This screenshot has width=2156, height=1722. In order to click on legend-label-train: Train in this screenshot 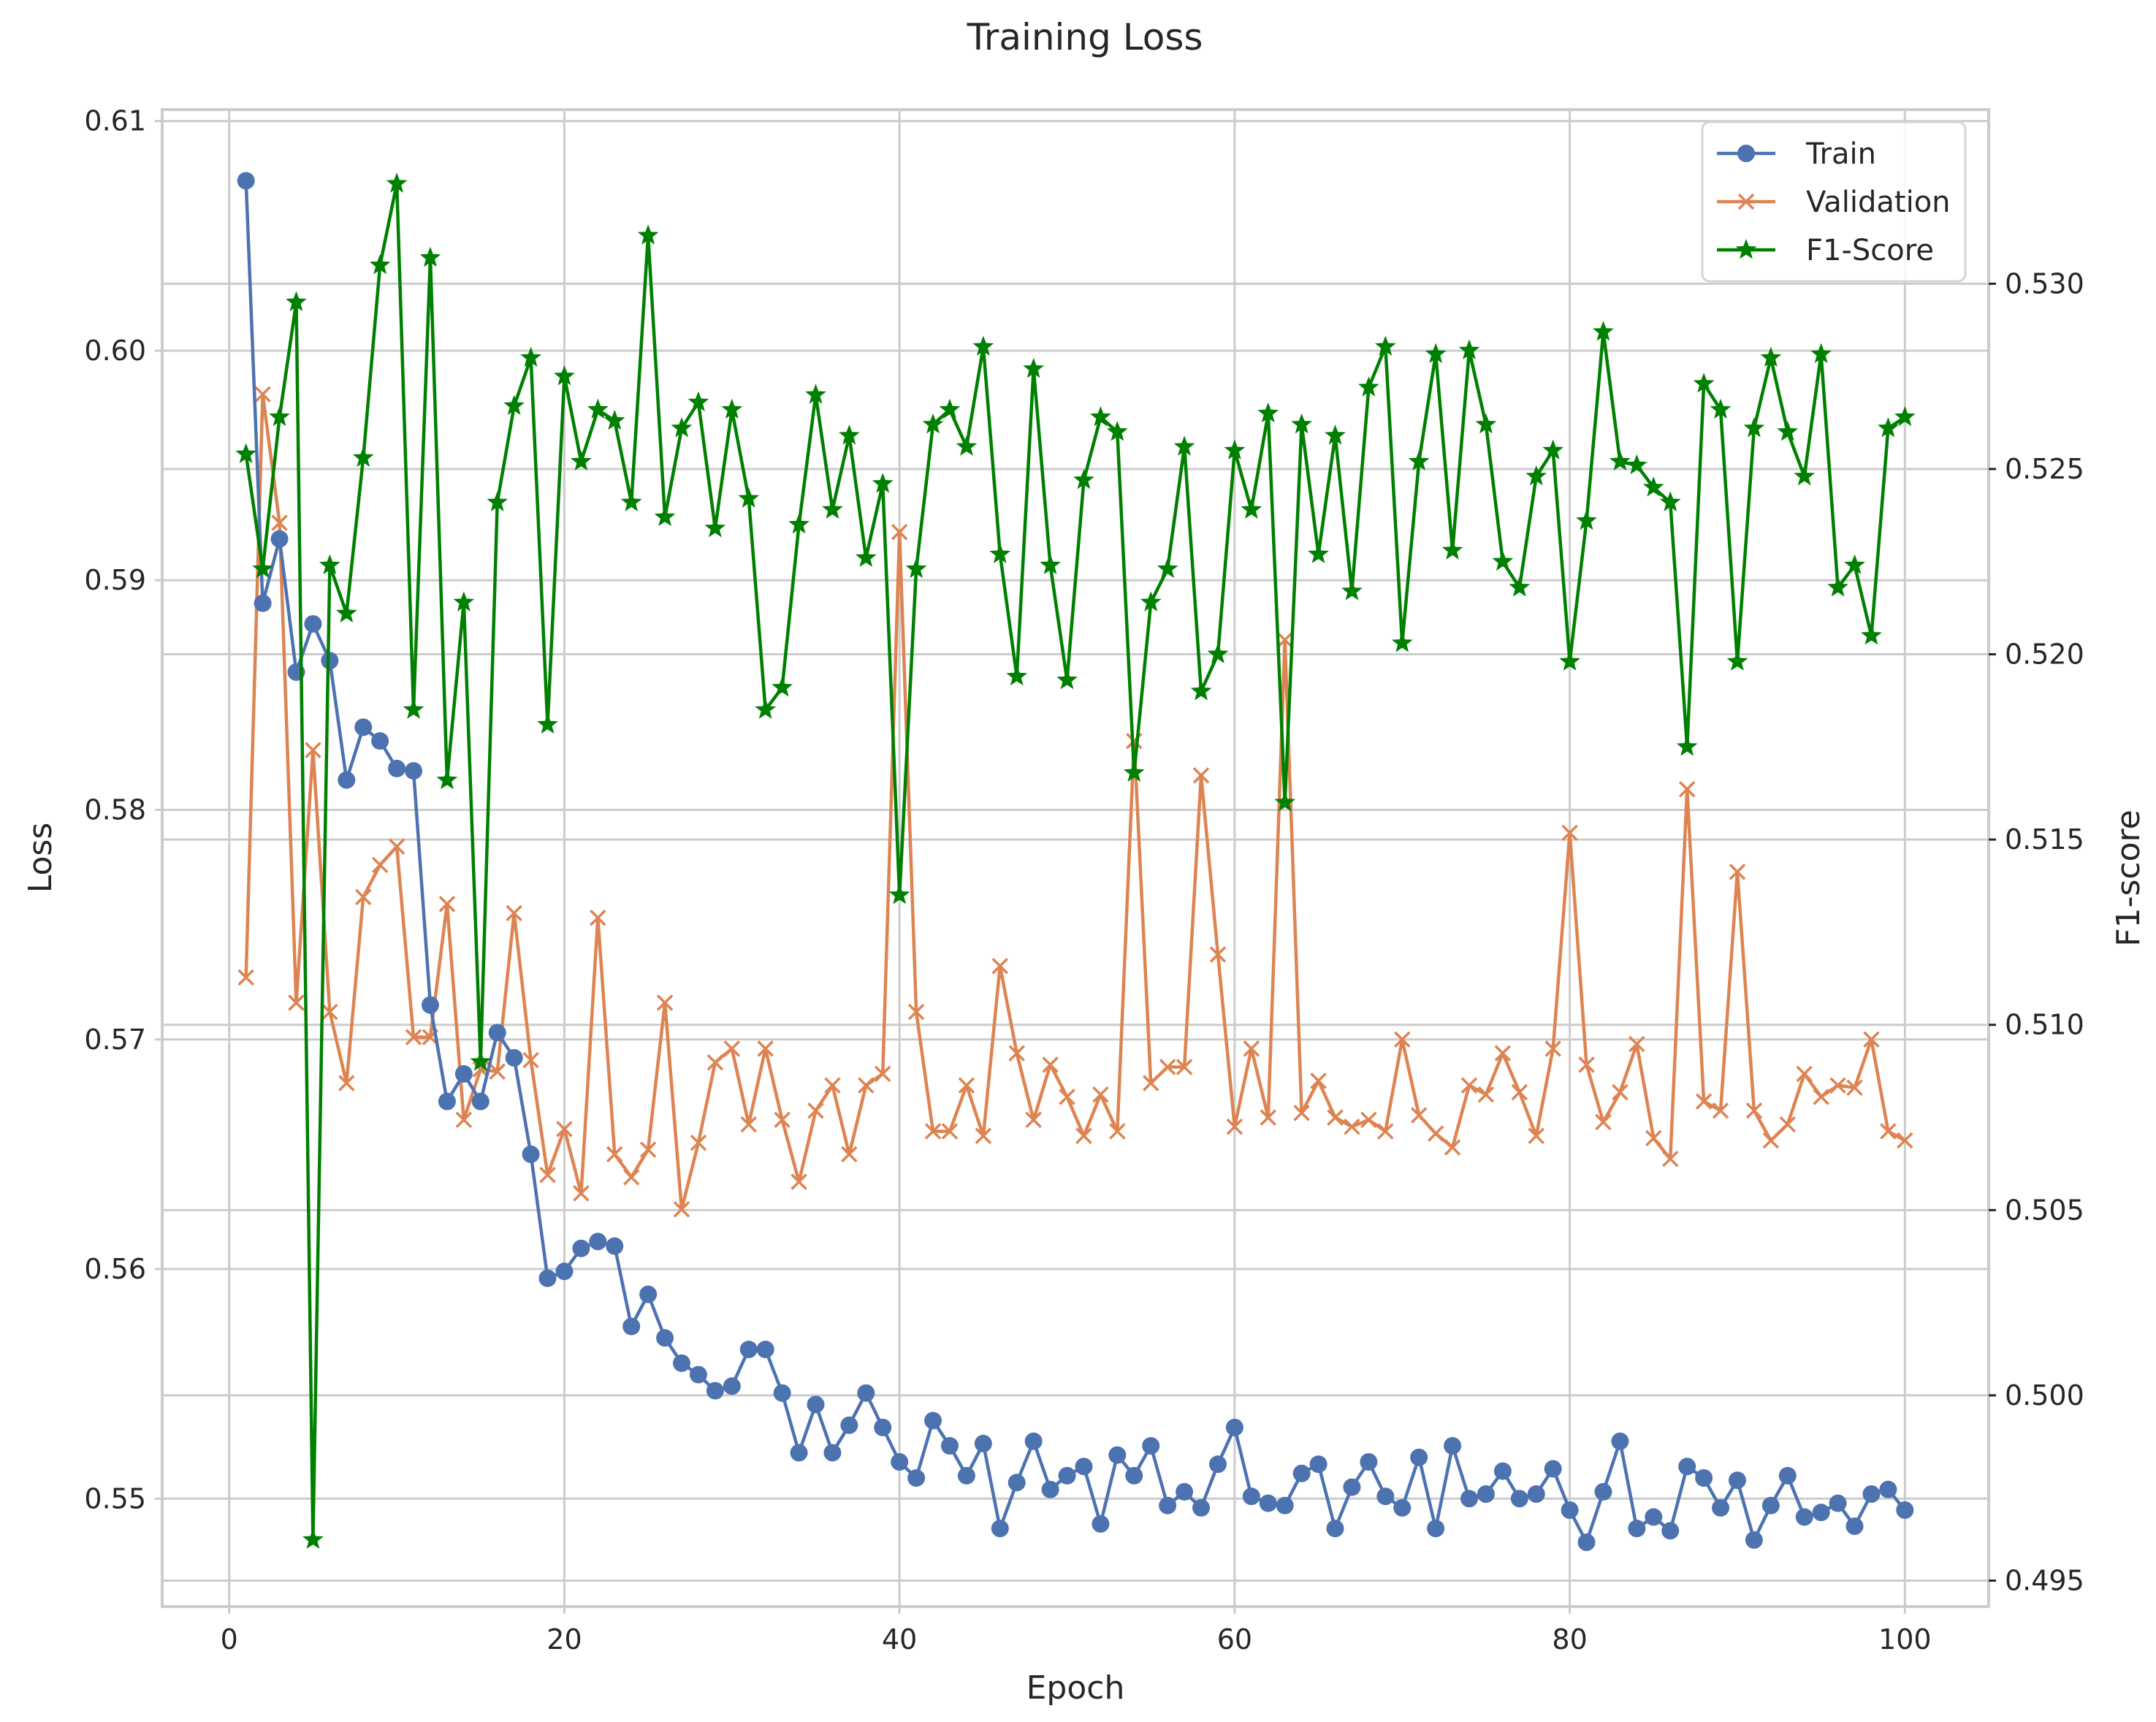, I will do `click(1840, 154)`.